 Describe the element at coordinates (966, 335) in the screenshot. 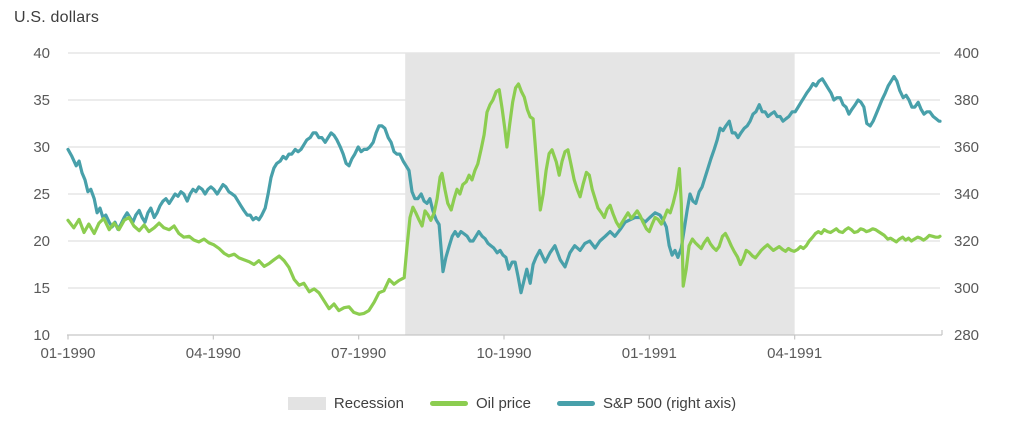

I see `y-right-label-280: 280` at that location.